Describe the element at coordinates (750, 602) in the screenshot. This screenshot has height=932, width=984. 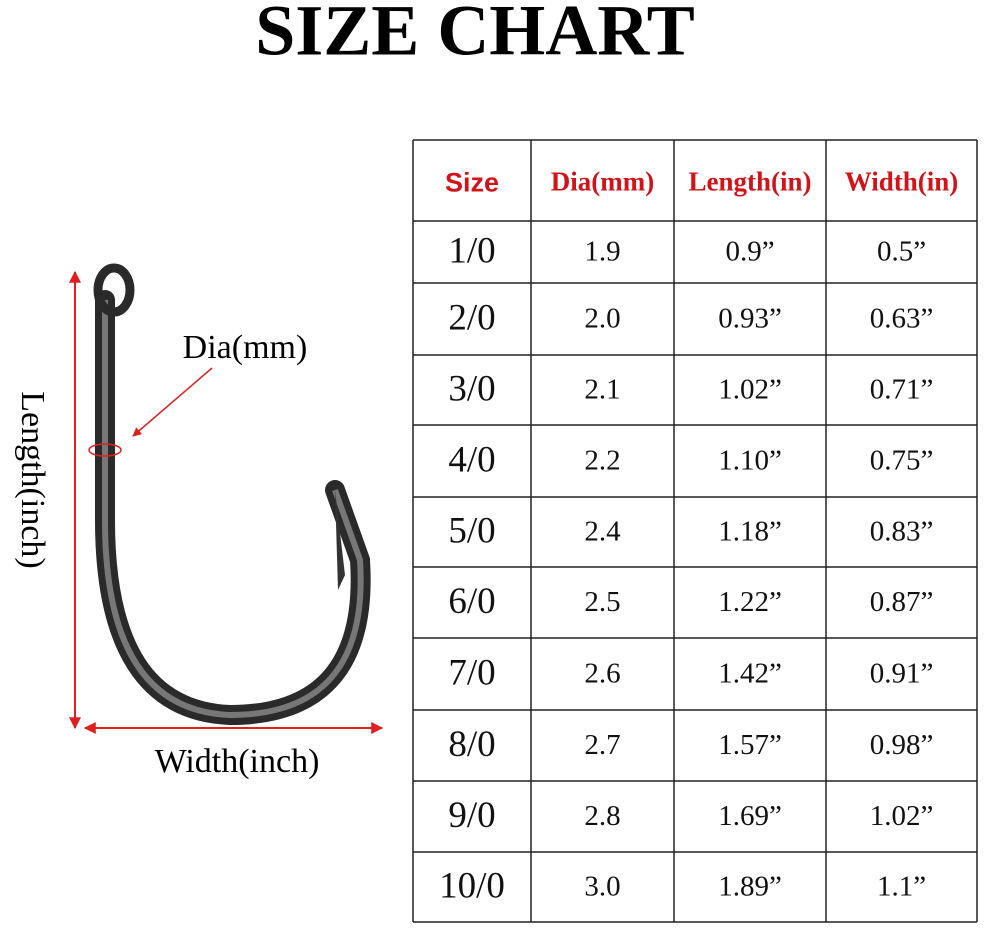
I see `table-cell: 1.22”` at that location.